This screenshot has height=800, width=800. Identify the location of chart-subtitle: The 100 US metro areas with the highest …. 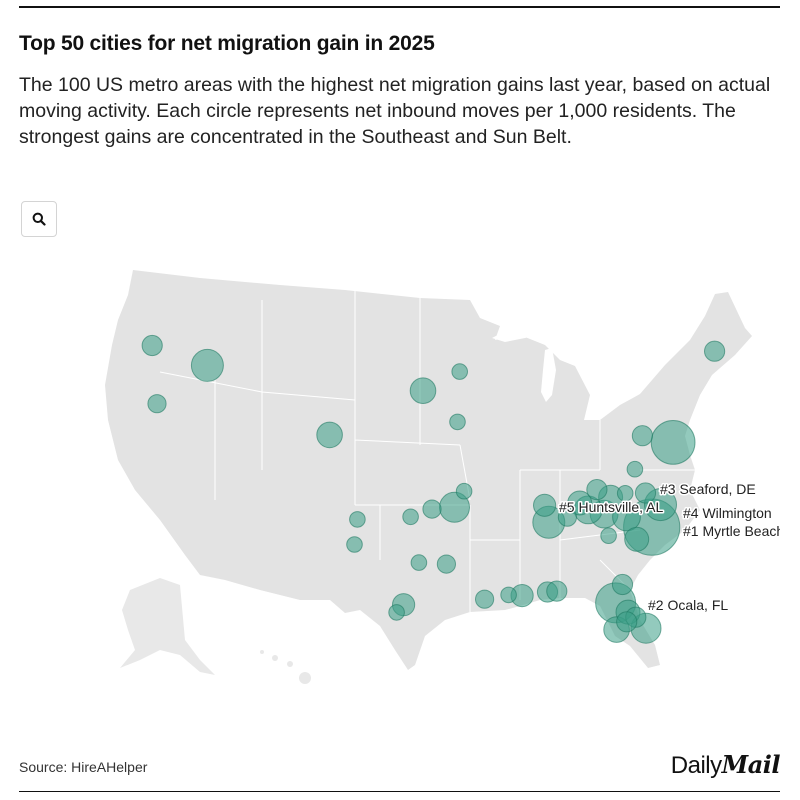
(395, 111).